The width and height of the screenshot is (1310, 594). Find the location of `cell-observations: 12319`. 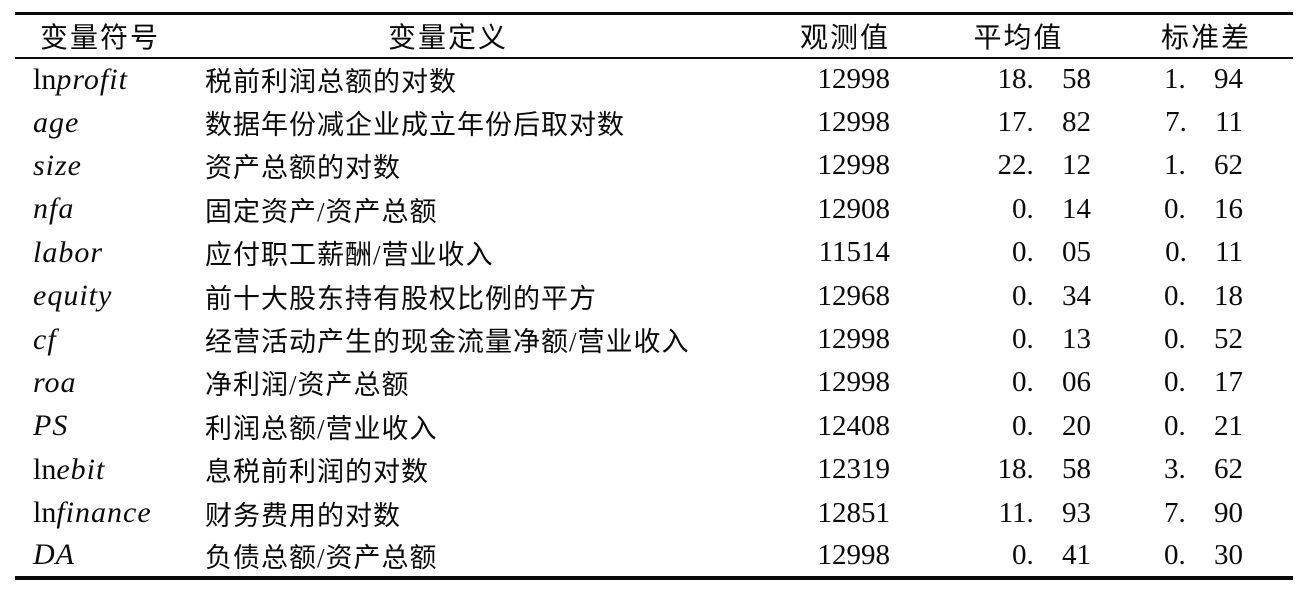

cell-observations: 12319 is located at coordinates (854, 469).